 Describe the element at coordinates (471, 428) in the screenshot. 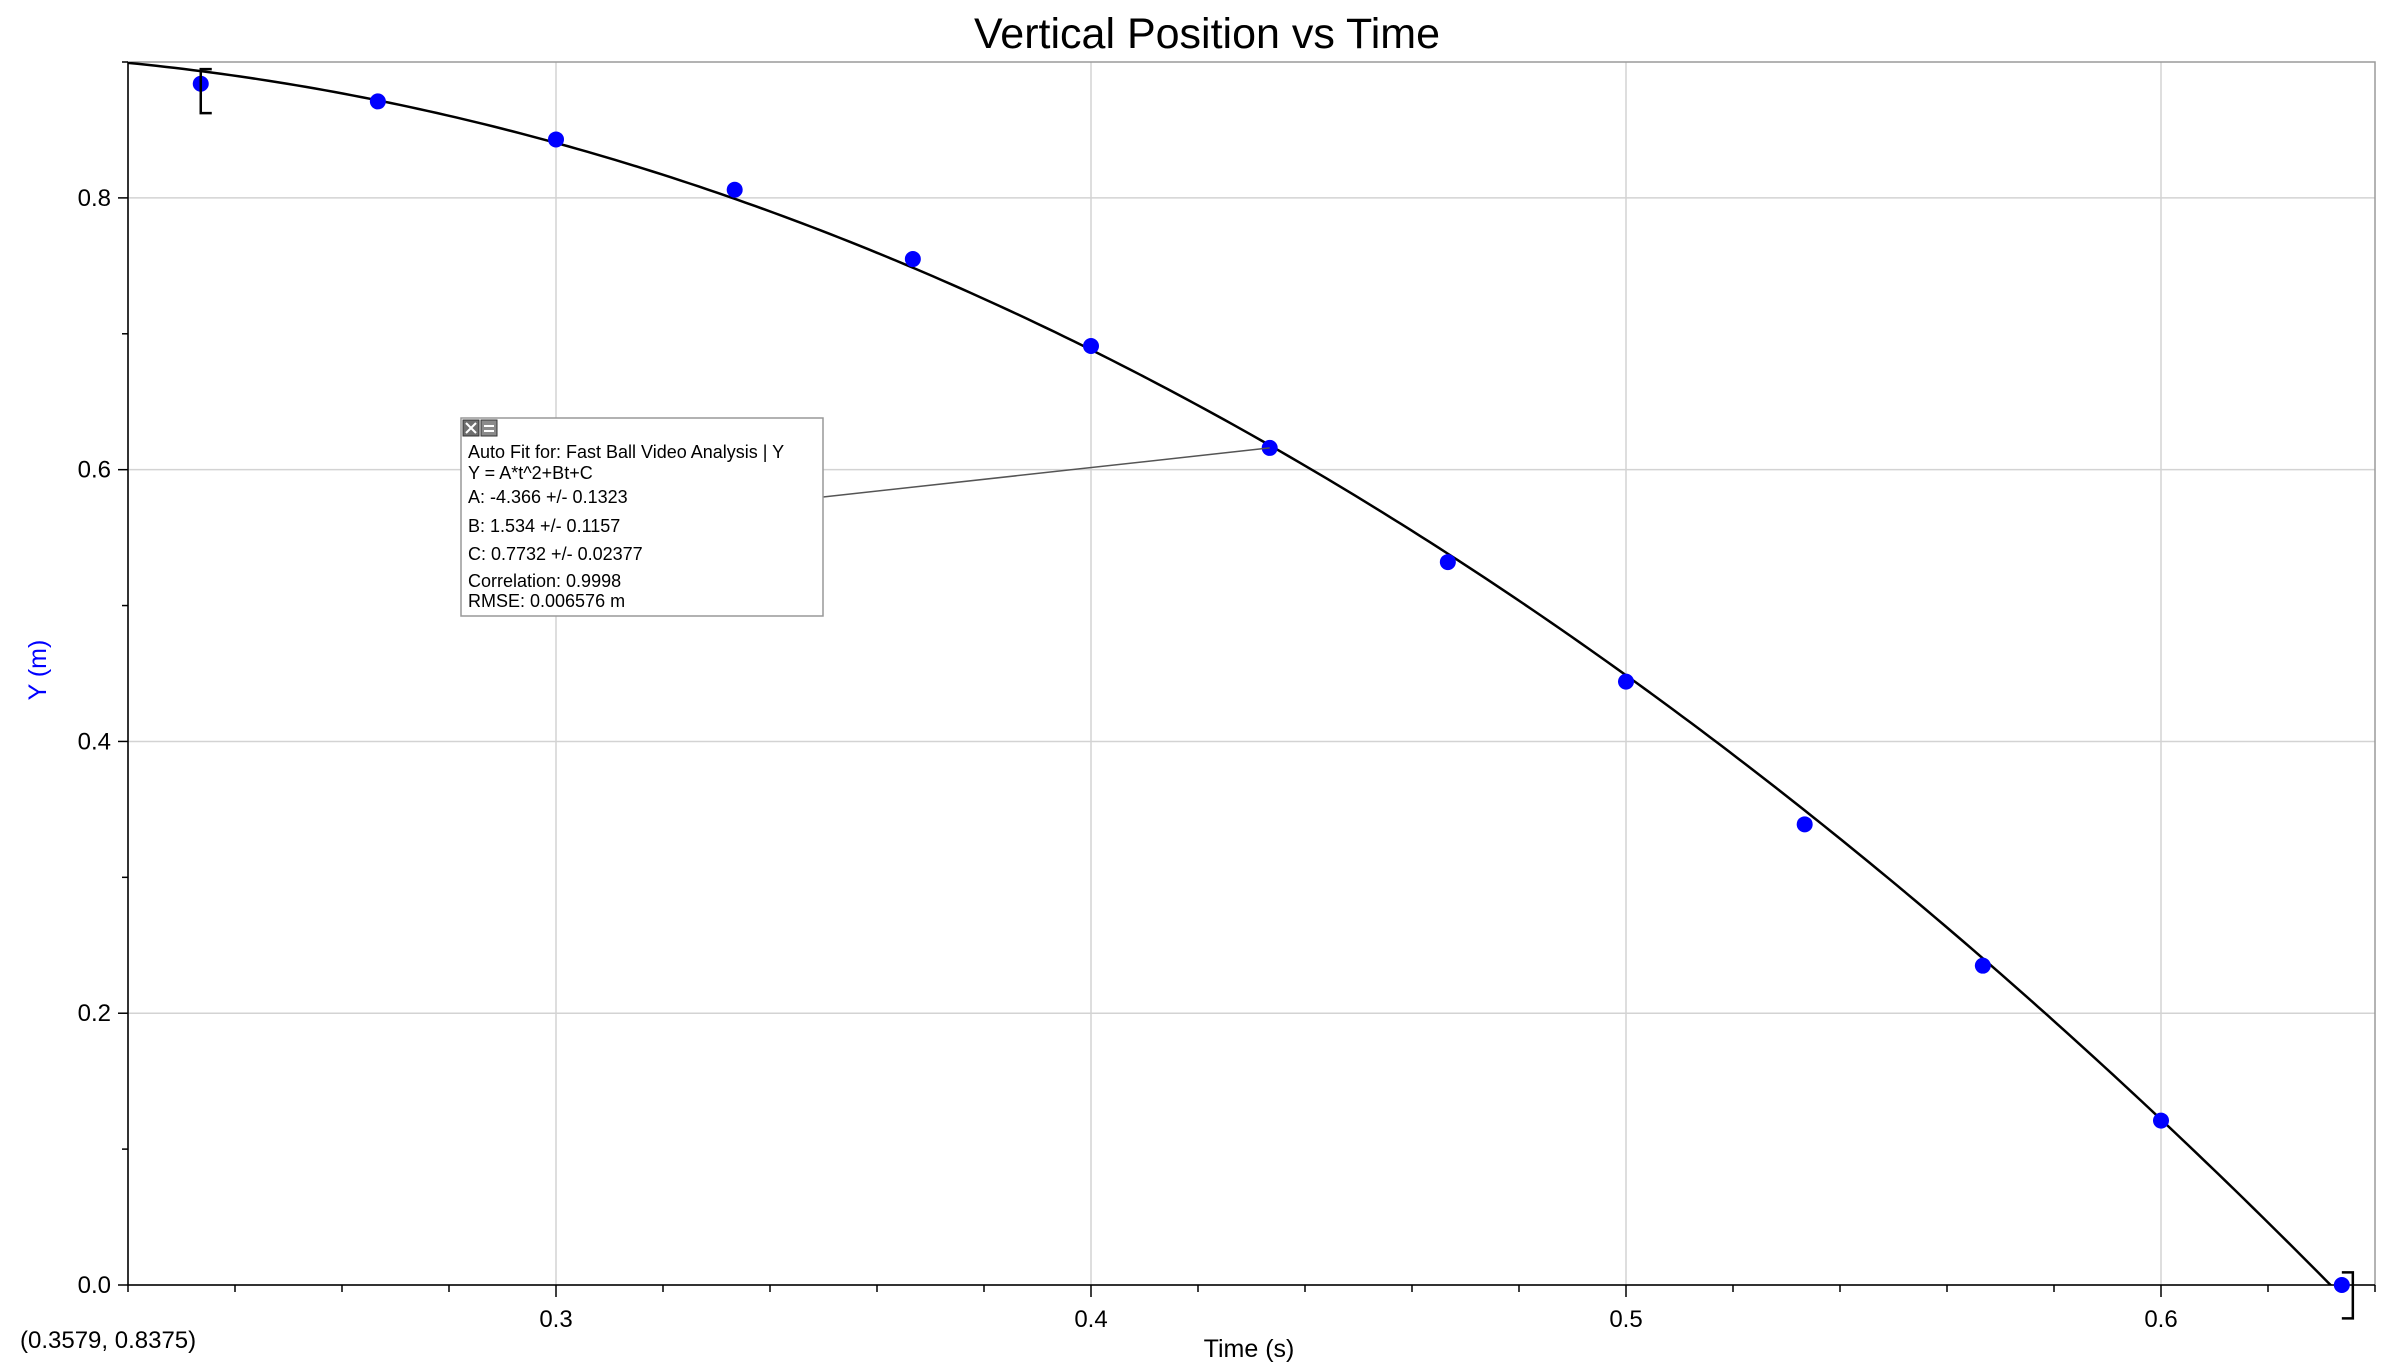

I see `close-x-icon` at that location.